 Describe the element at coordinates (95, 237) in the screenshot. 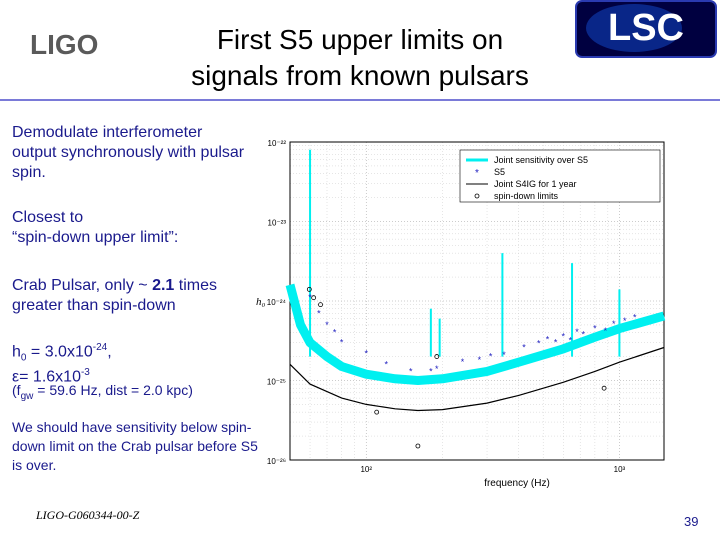

I see `closest-line-2: “spin-down upper limit”:` at that location.